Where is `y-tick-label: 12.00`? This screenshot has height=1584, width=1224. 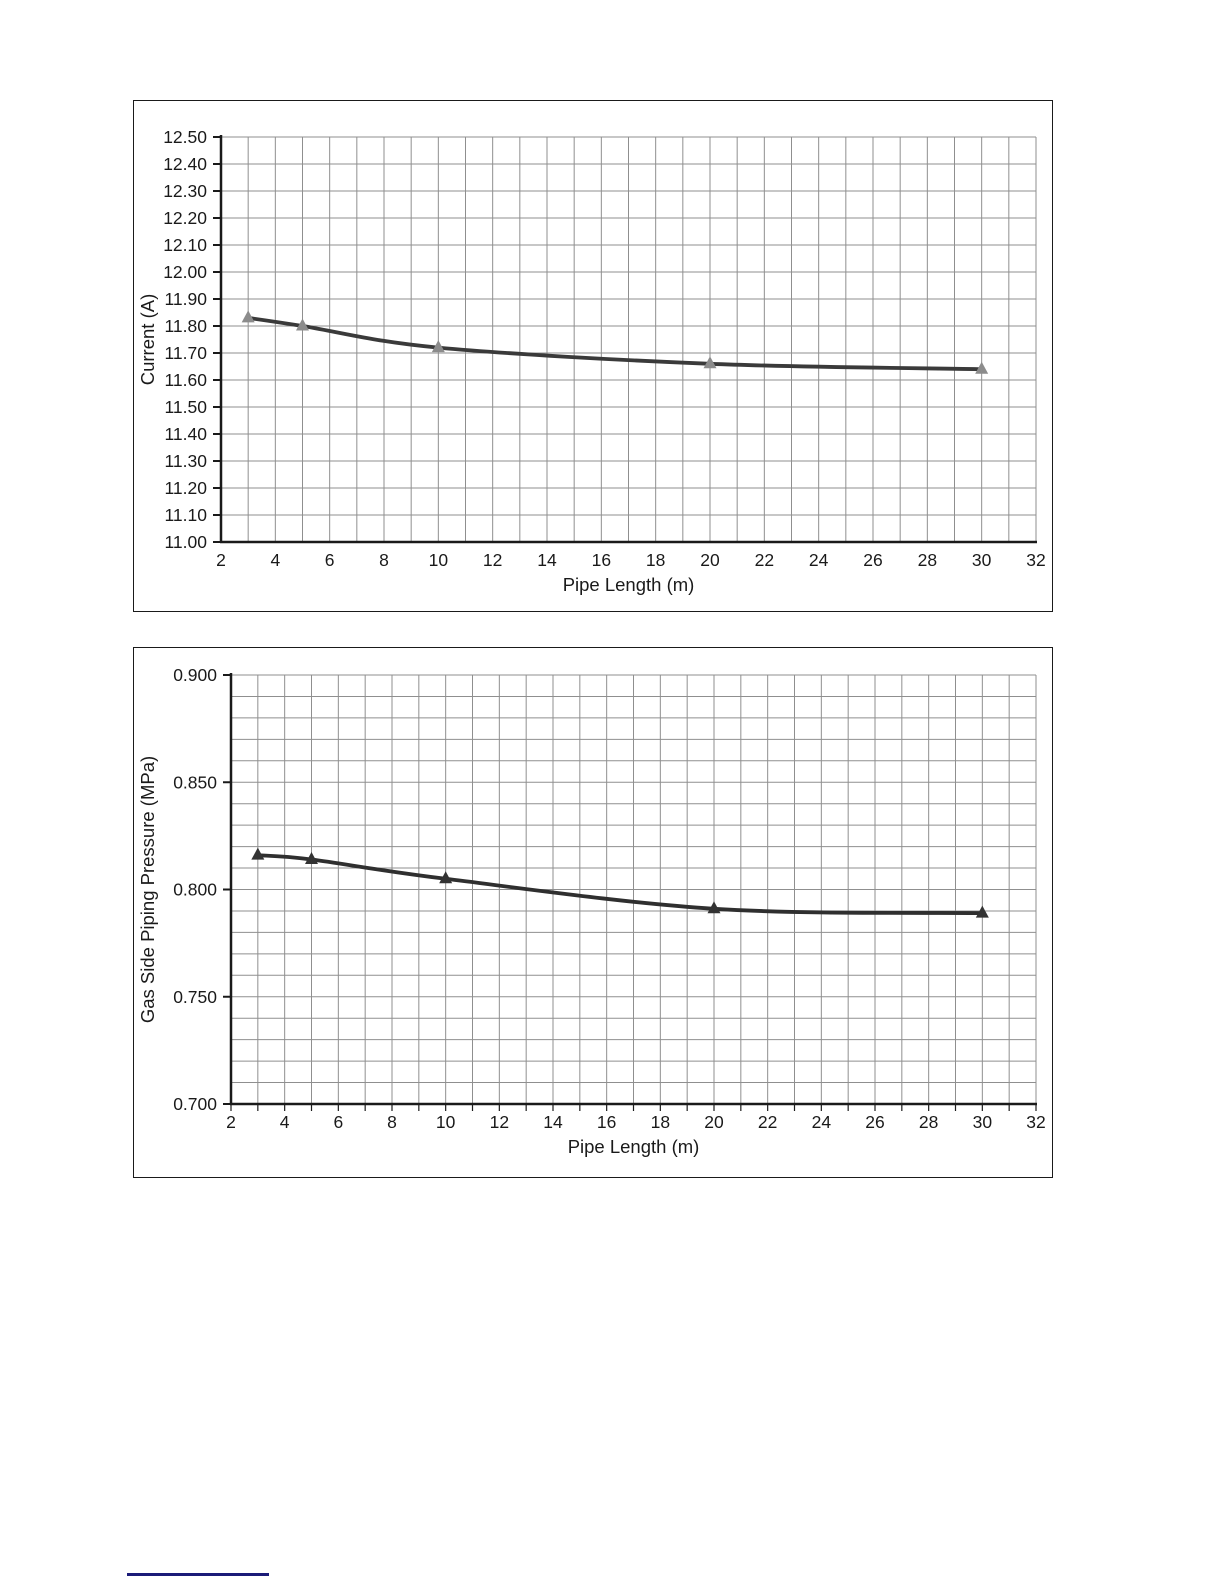 y-tick-label: 12.00 is located at coordinates (185, 272).